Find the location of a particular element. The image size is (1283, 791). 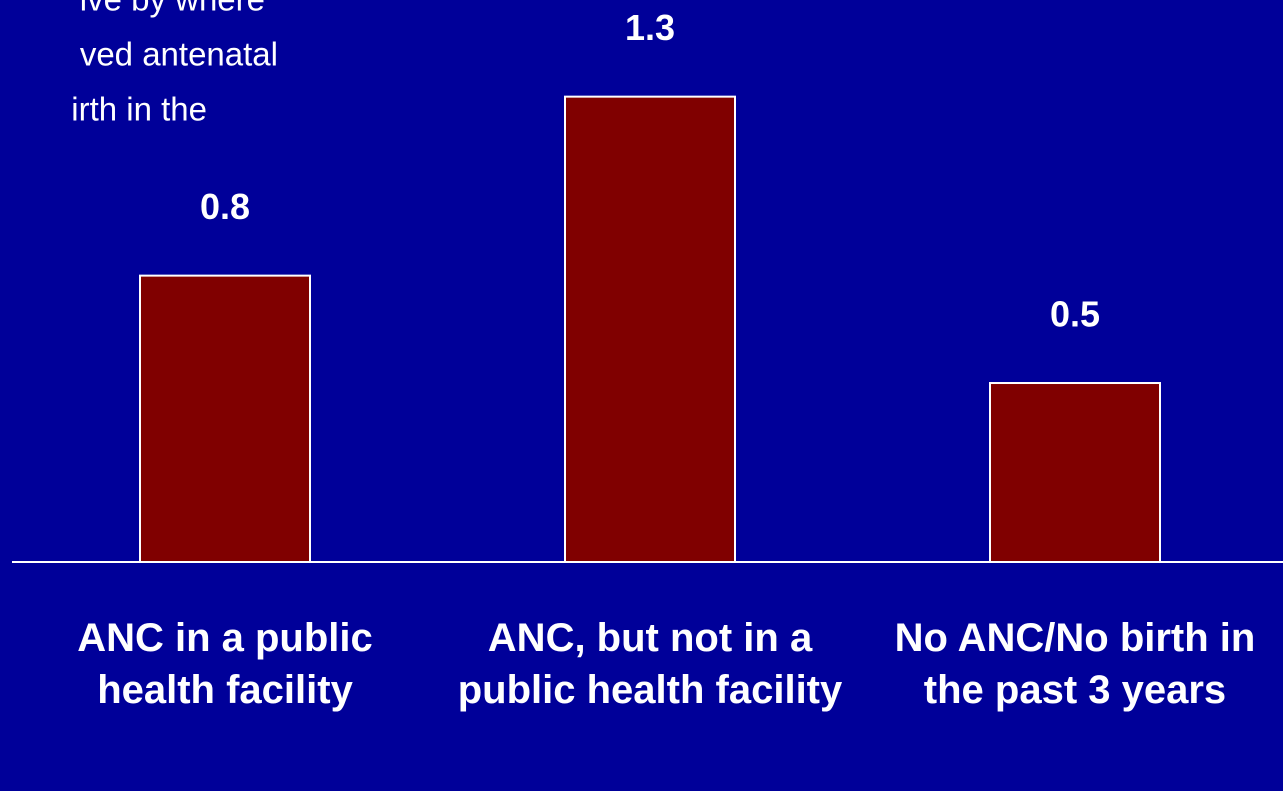

category-label: ANC in a public health facility is located at coordinates (225, 664).